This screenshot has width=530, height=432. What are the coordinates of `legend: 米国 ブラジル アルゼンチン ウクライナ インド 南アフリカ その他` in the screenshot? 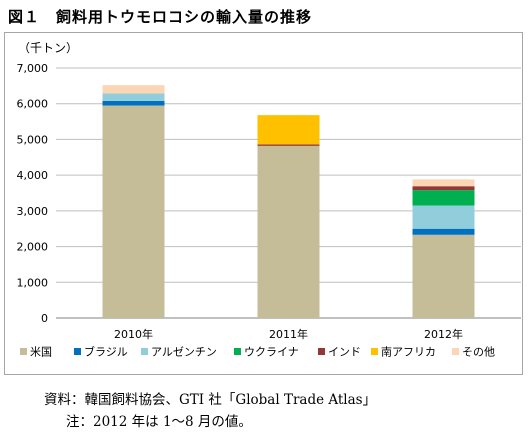 It's located at (257, 352).